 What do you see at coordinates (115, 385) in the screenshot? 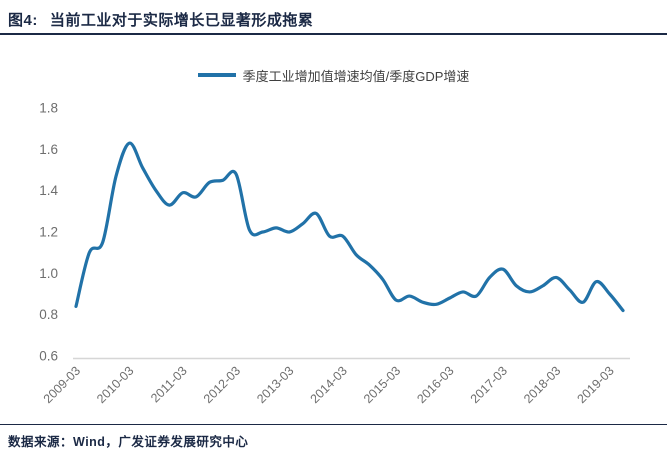
I see `x-axis-tick-label: 2010-03` at bounding box center [115, 385].